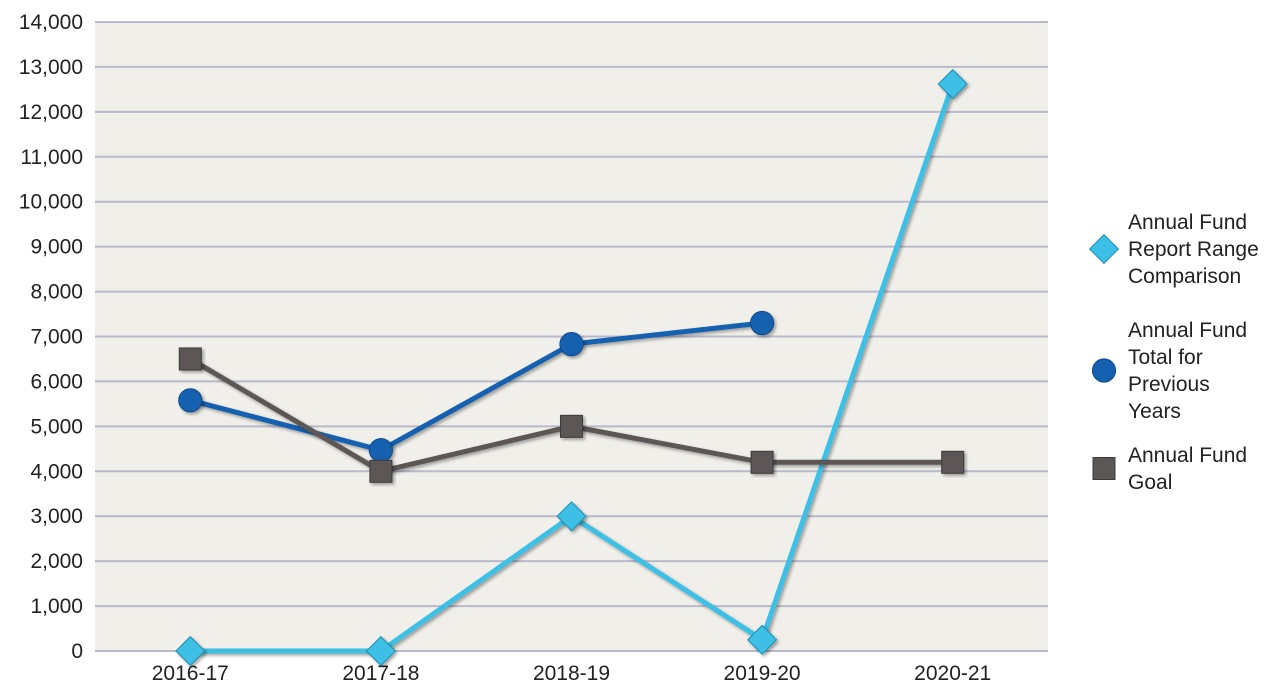 This screenshot has height=690, width=1272. What do you see at coordinates (762, 673) in the screenshot?
I see `x-tick-label: 2019-20` at bounding box center [762, 673].